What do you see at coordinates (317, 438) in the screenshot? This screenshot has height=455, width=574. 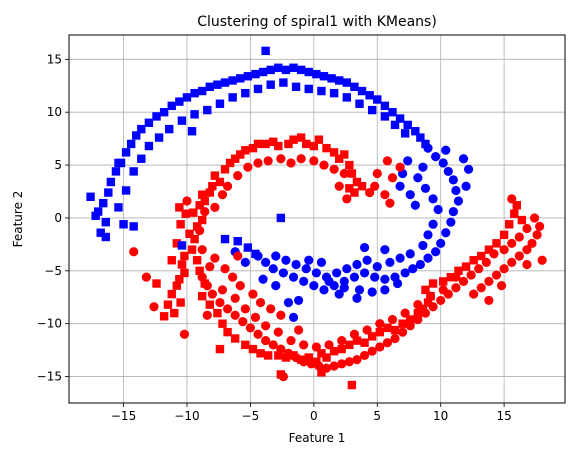 I see `x-axis-label: Feature 1` at bounding box center [317, 438].